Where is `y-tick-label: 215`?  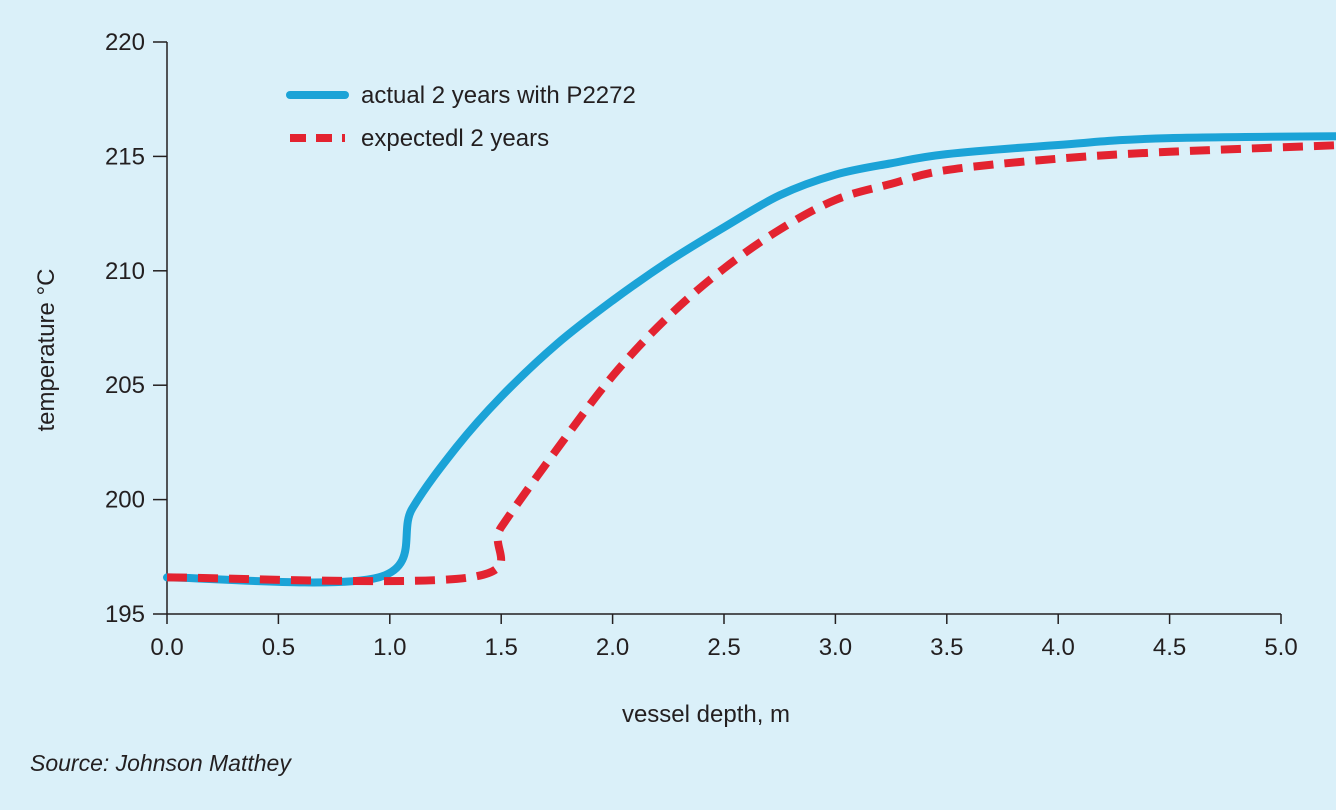 y-tick-label: 215 is located at coordinates (125, 156).